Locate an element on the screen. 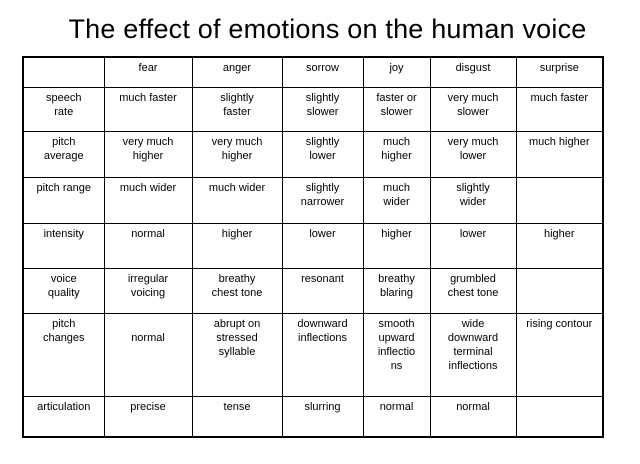  table-cell: faster or slower is located at coordinates (396, 109).